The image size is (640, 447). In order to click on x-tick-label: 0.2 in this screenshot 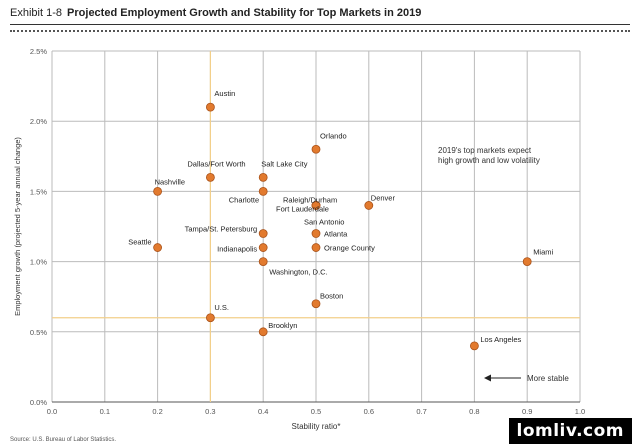, I will do `click(157, 411)`.